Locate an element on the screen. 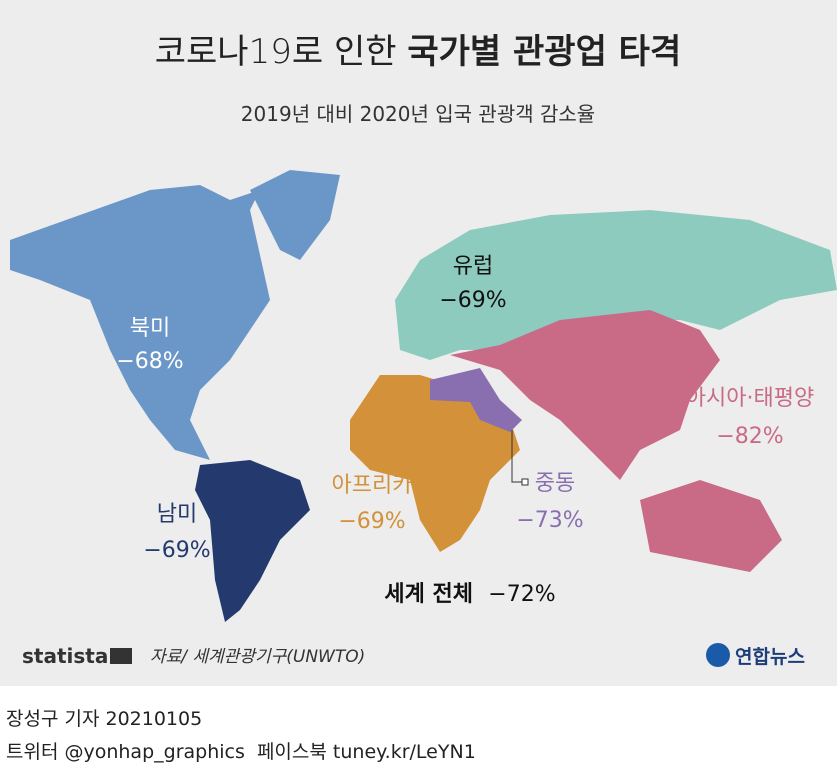  leader-dot is located at coordinates (525, 482).